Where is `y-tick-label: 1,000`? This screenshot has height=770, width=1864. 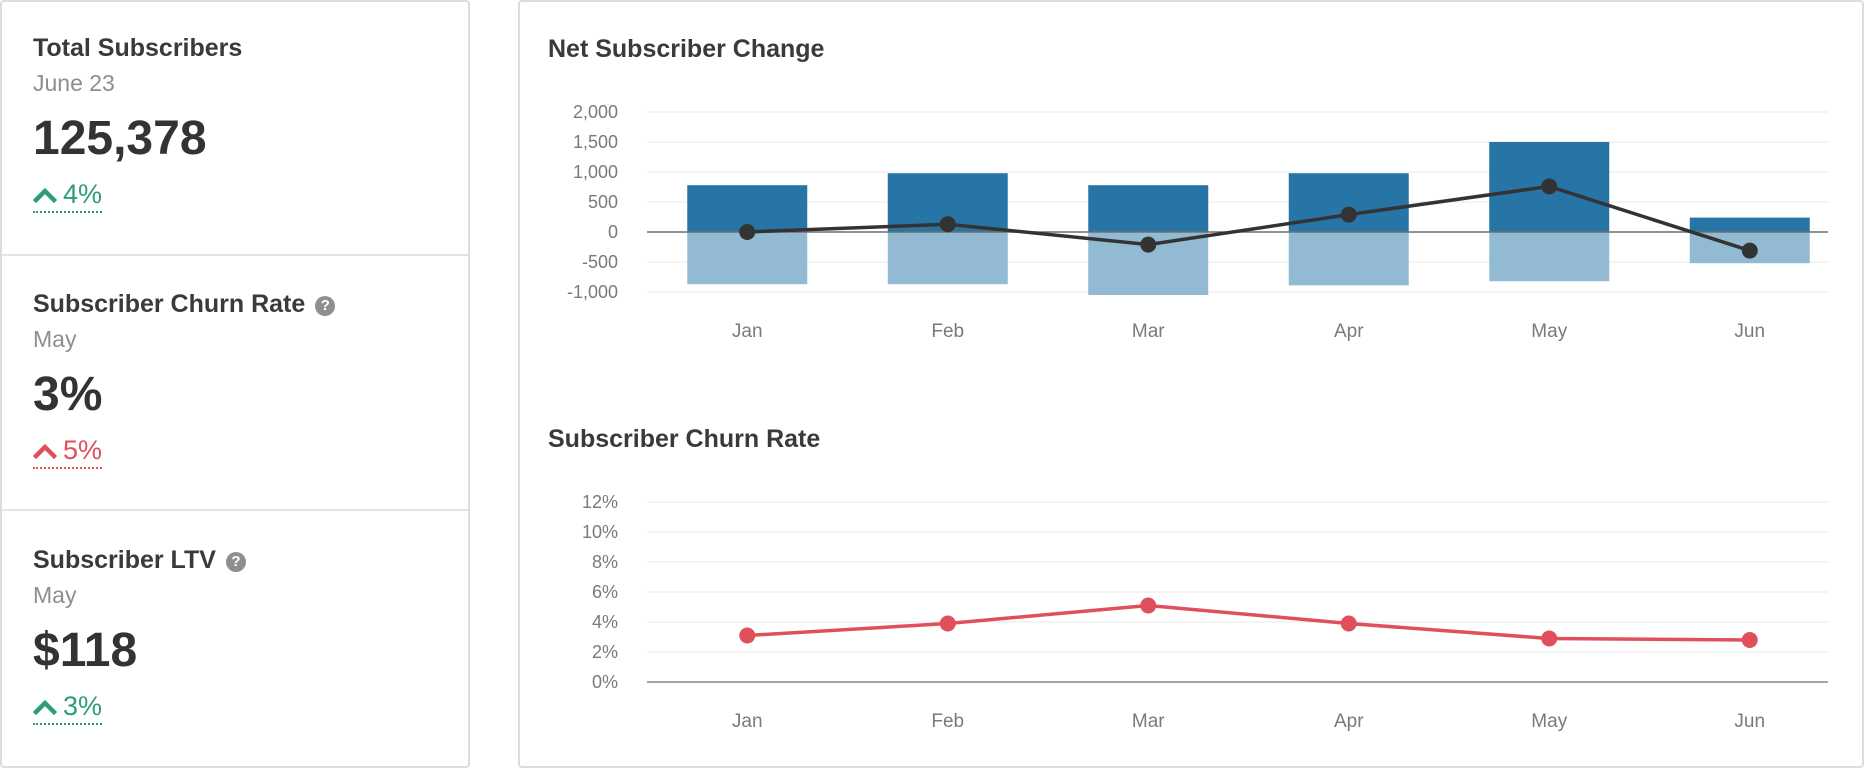
y-tick-label: 1,000 is located at coordinates (595, 172).